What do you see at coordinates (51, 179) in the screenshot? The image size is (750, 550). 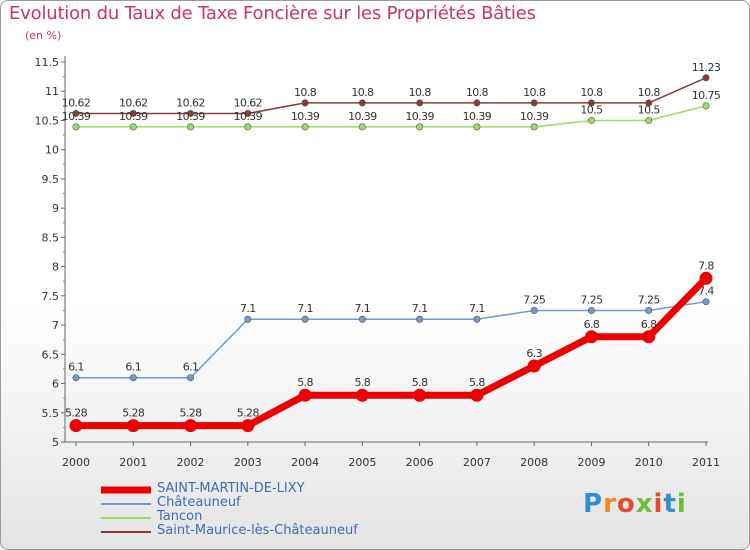 I see `y-tick-label: 9.5` at bounding box center [51, 179].